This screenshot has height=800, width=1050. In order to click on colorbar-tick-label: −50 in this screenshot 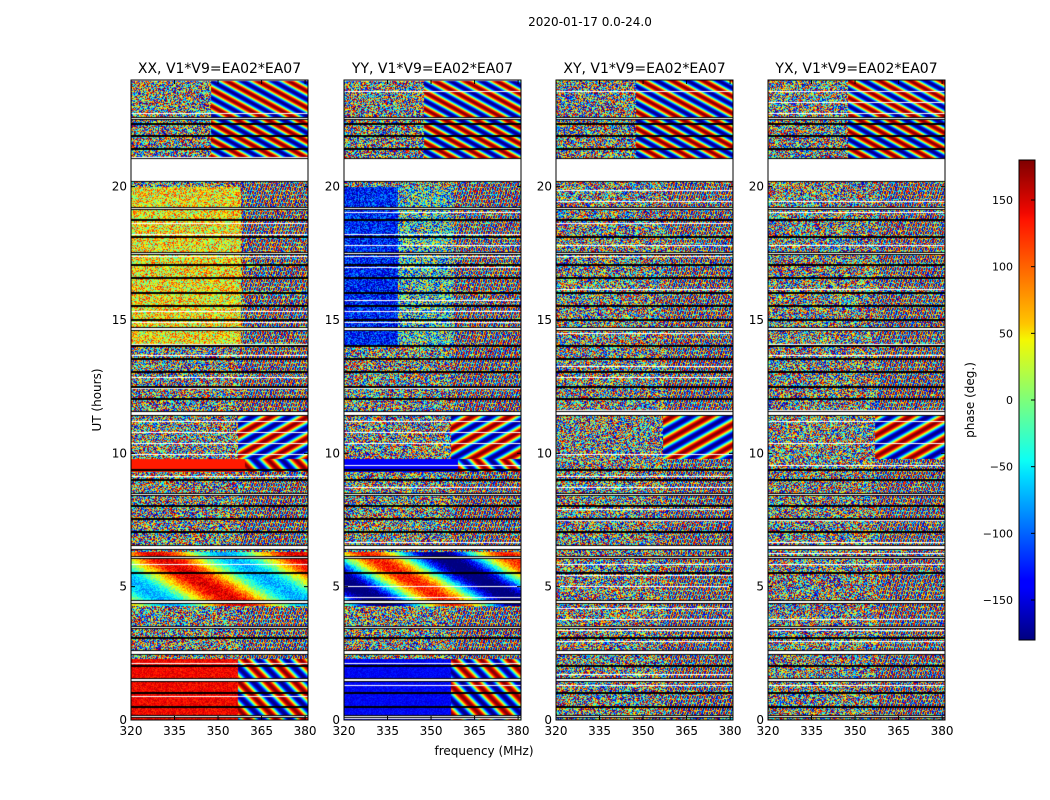, I will do `click(1001, 467)`.